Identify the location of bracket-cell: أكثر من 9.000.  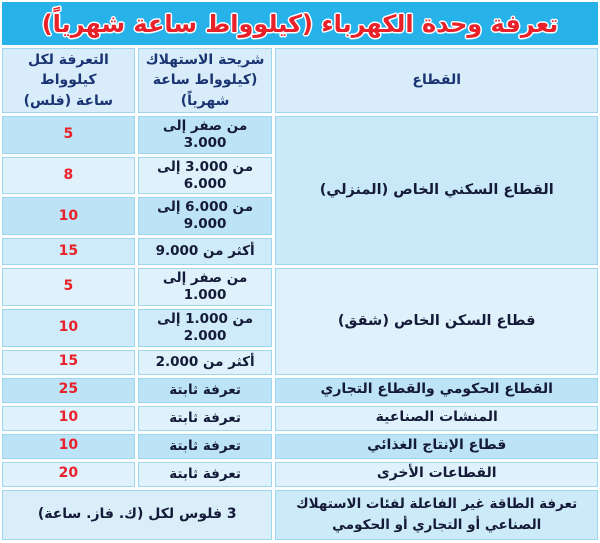
(205, 252).